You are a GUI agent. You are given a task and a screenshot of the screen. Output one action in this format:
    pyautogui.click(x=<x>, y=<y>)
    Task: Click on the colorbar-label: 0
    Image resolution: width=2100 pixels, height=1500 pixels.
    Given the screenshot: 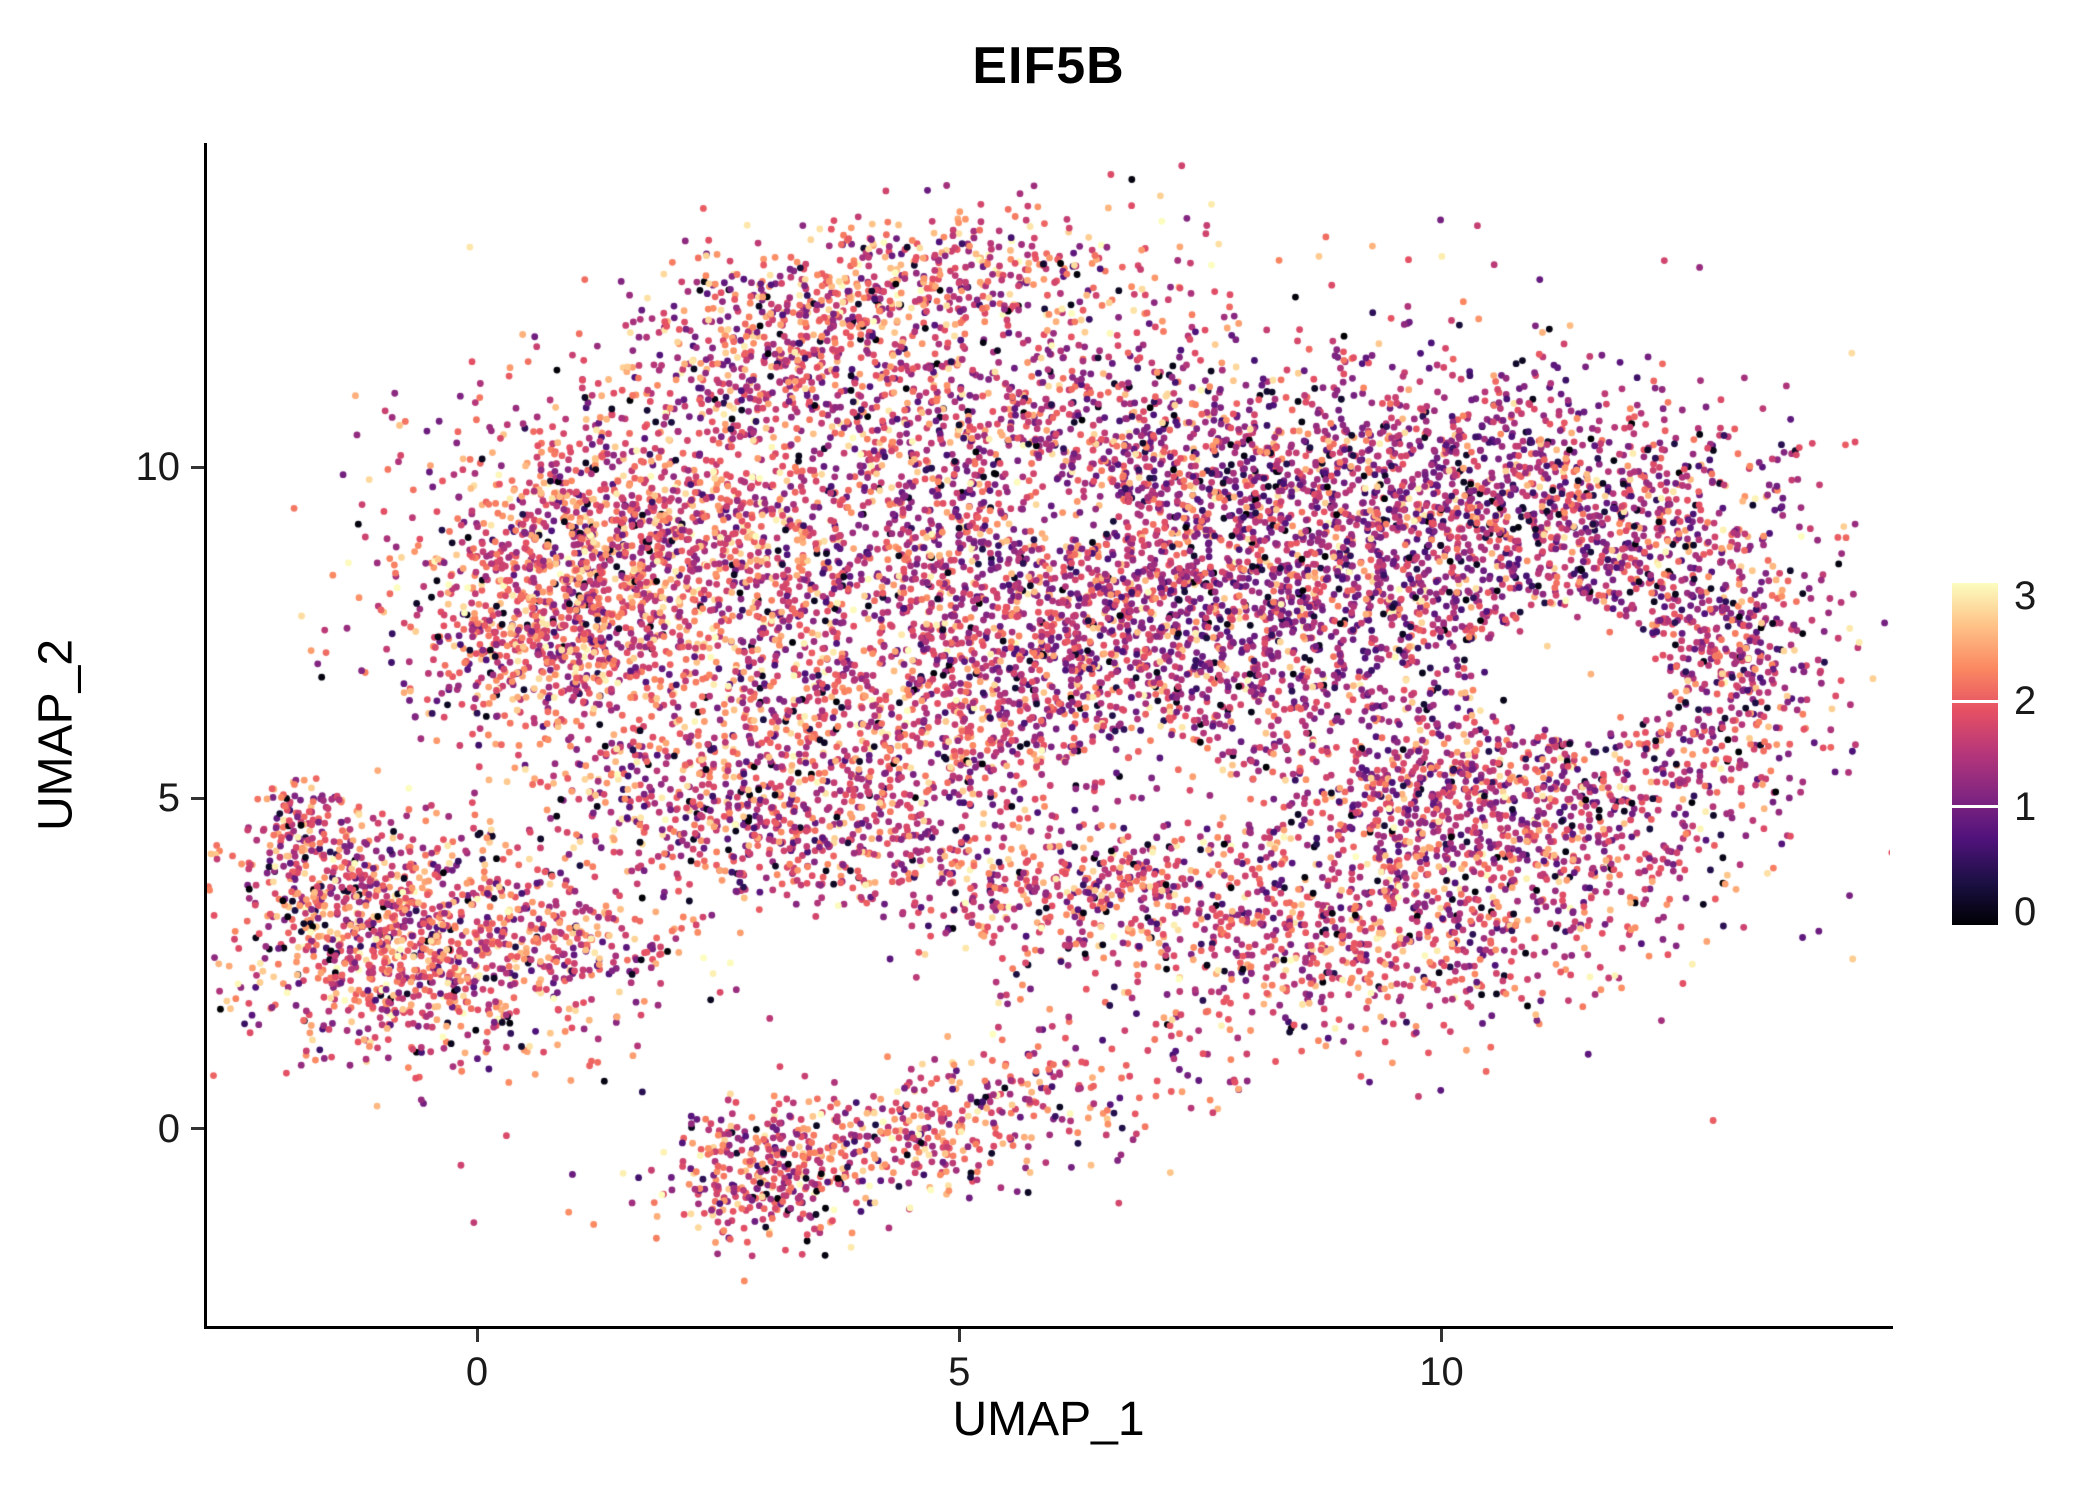 What is the action you would take?
    pyautogui.click(x=2025, y=912)
    